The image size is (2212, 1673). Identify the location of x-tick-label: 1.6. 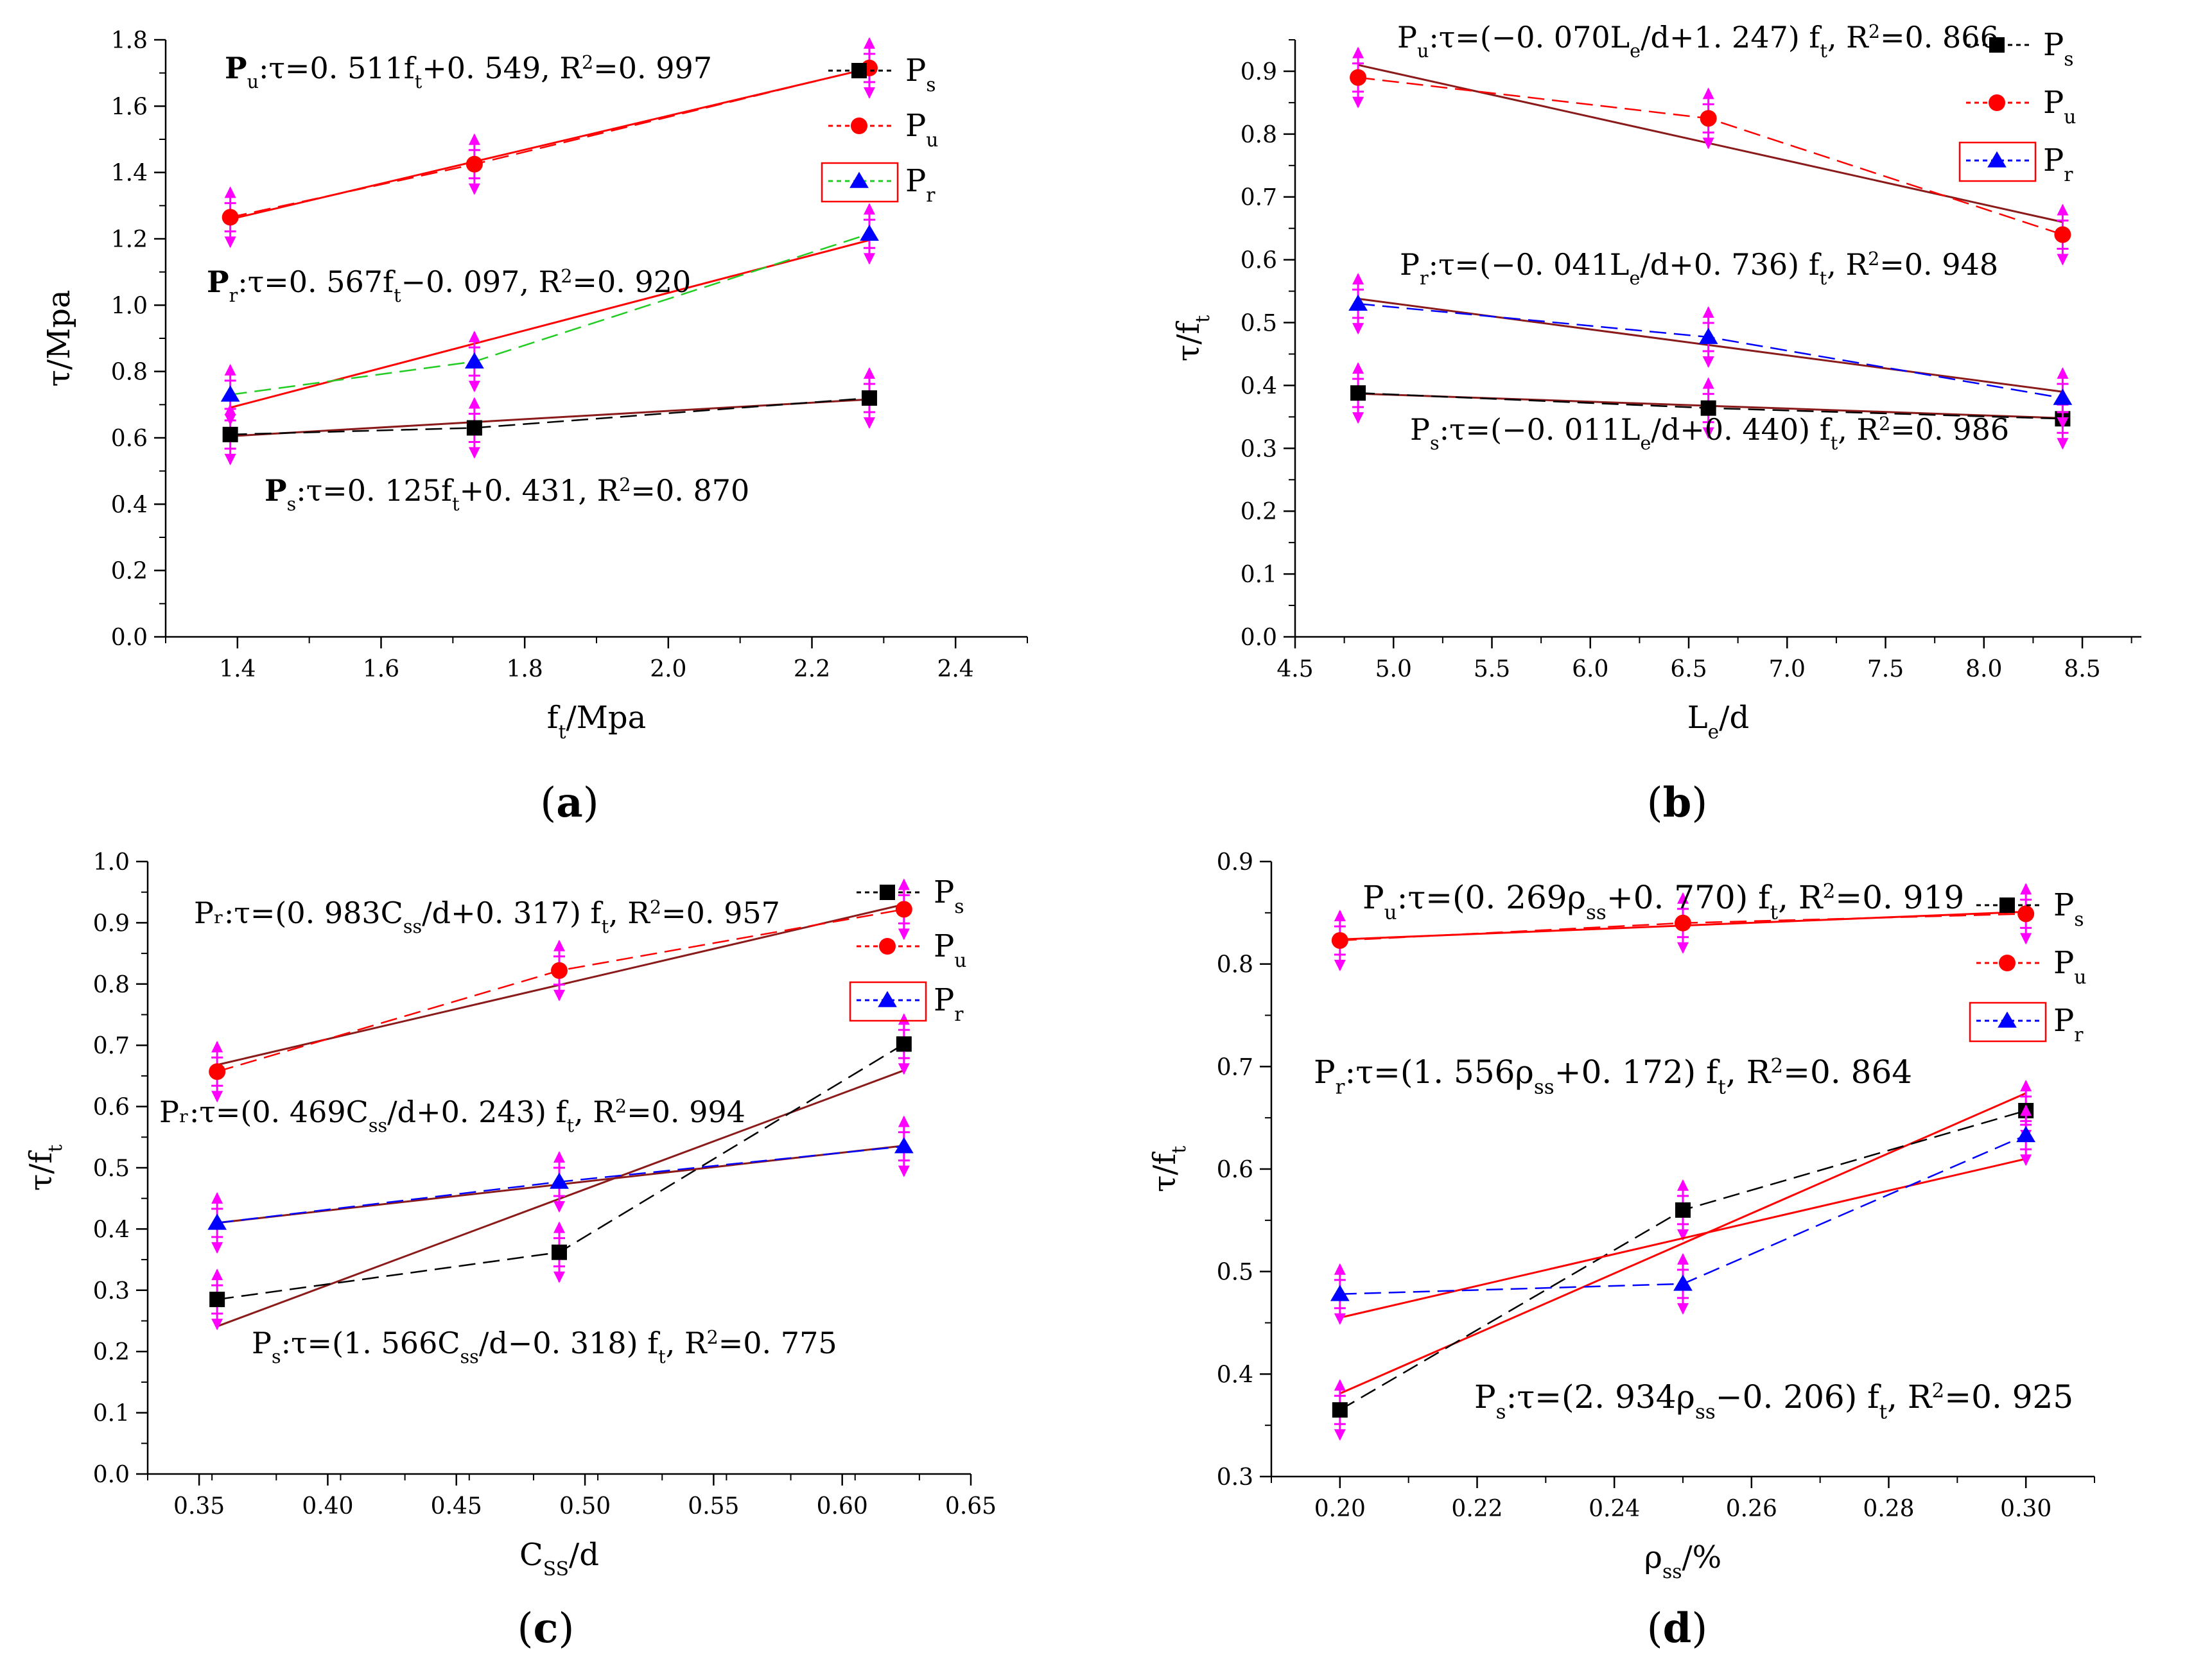
(381, 669).